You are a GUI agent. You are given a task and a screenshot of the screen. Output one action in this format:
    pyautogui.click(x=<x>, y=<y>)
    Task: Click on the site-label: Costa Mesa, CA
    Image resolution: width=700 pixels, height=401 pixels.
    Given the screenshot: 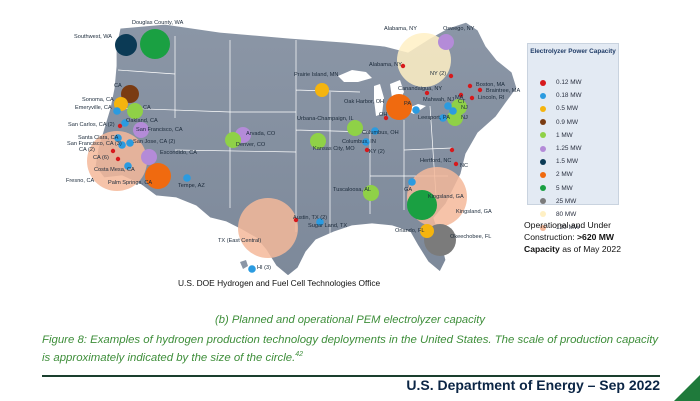 What is the action you would take?
    pyautogui.click(x=114, y=170)
    